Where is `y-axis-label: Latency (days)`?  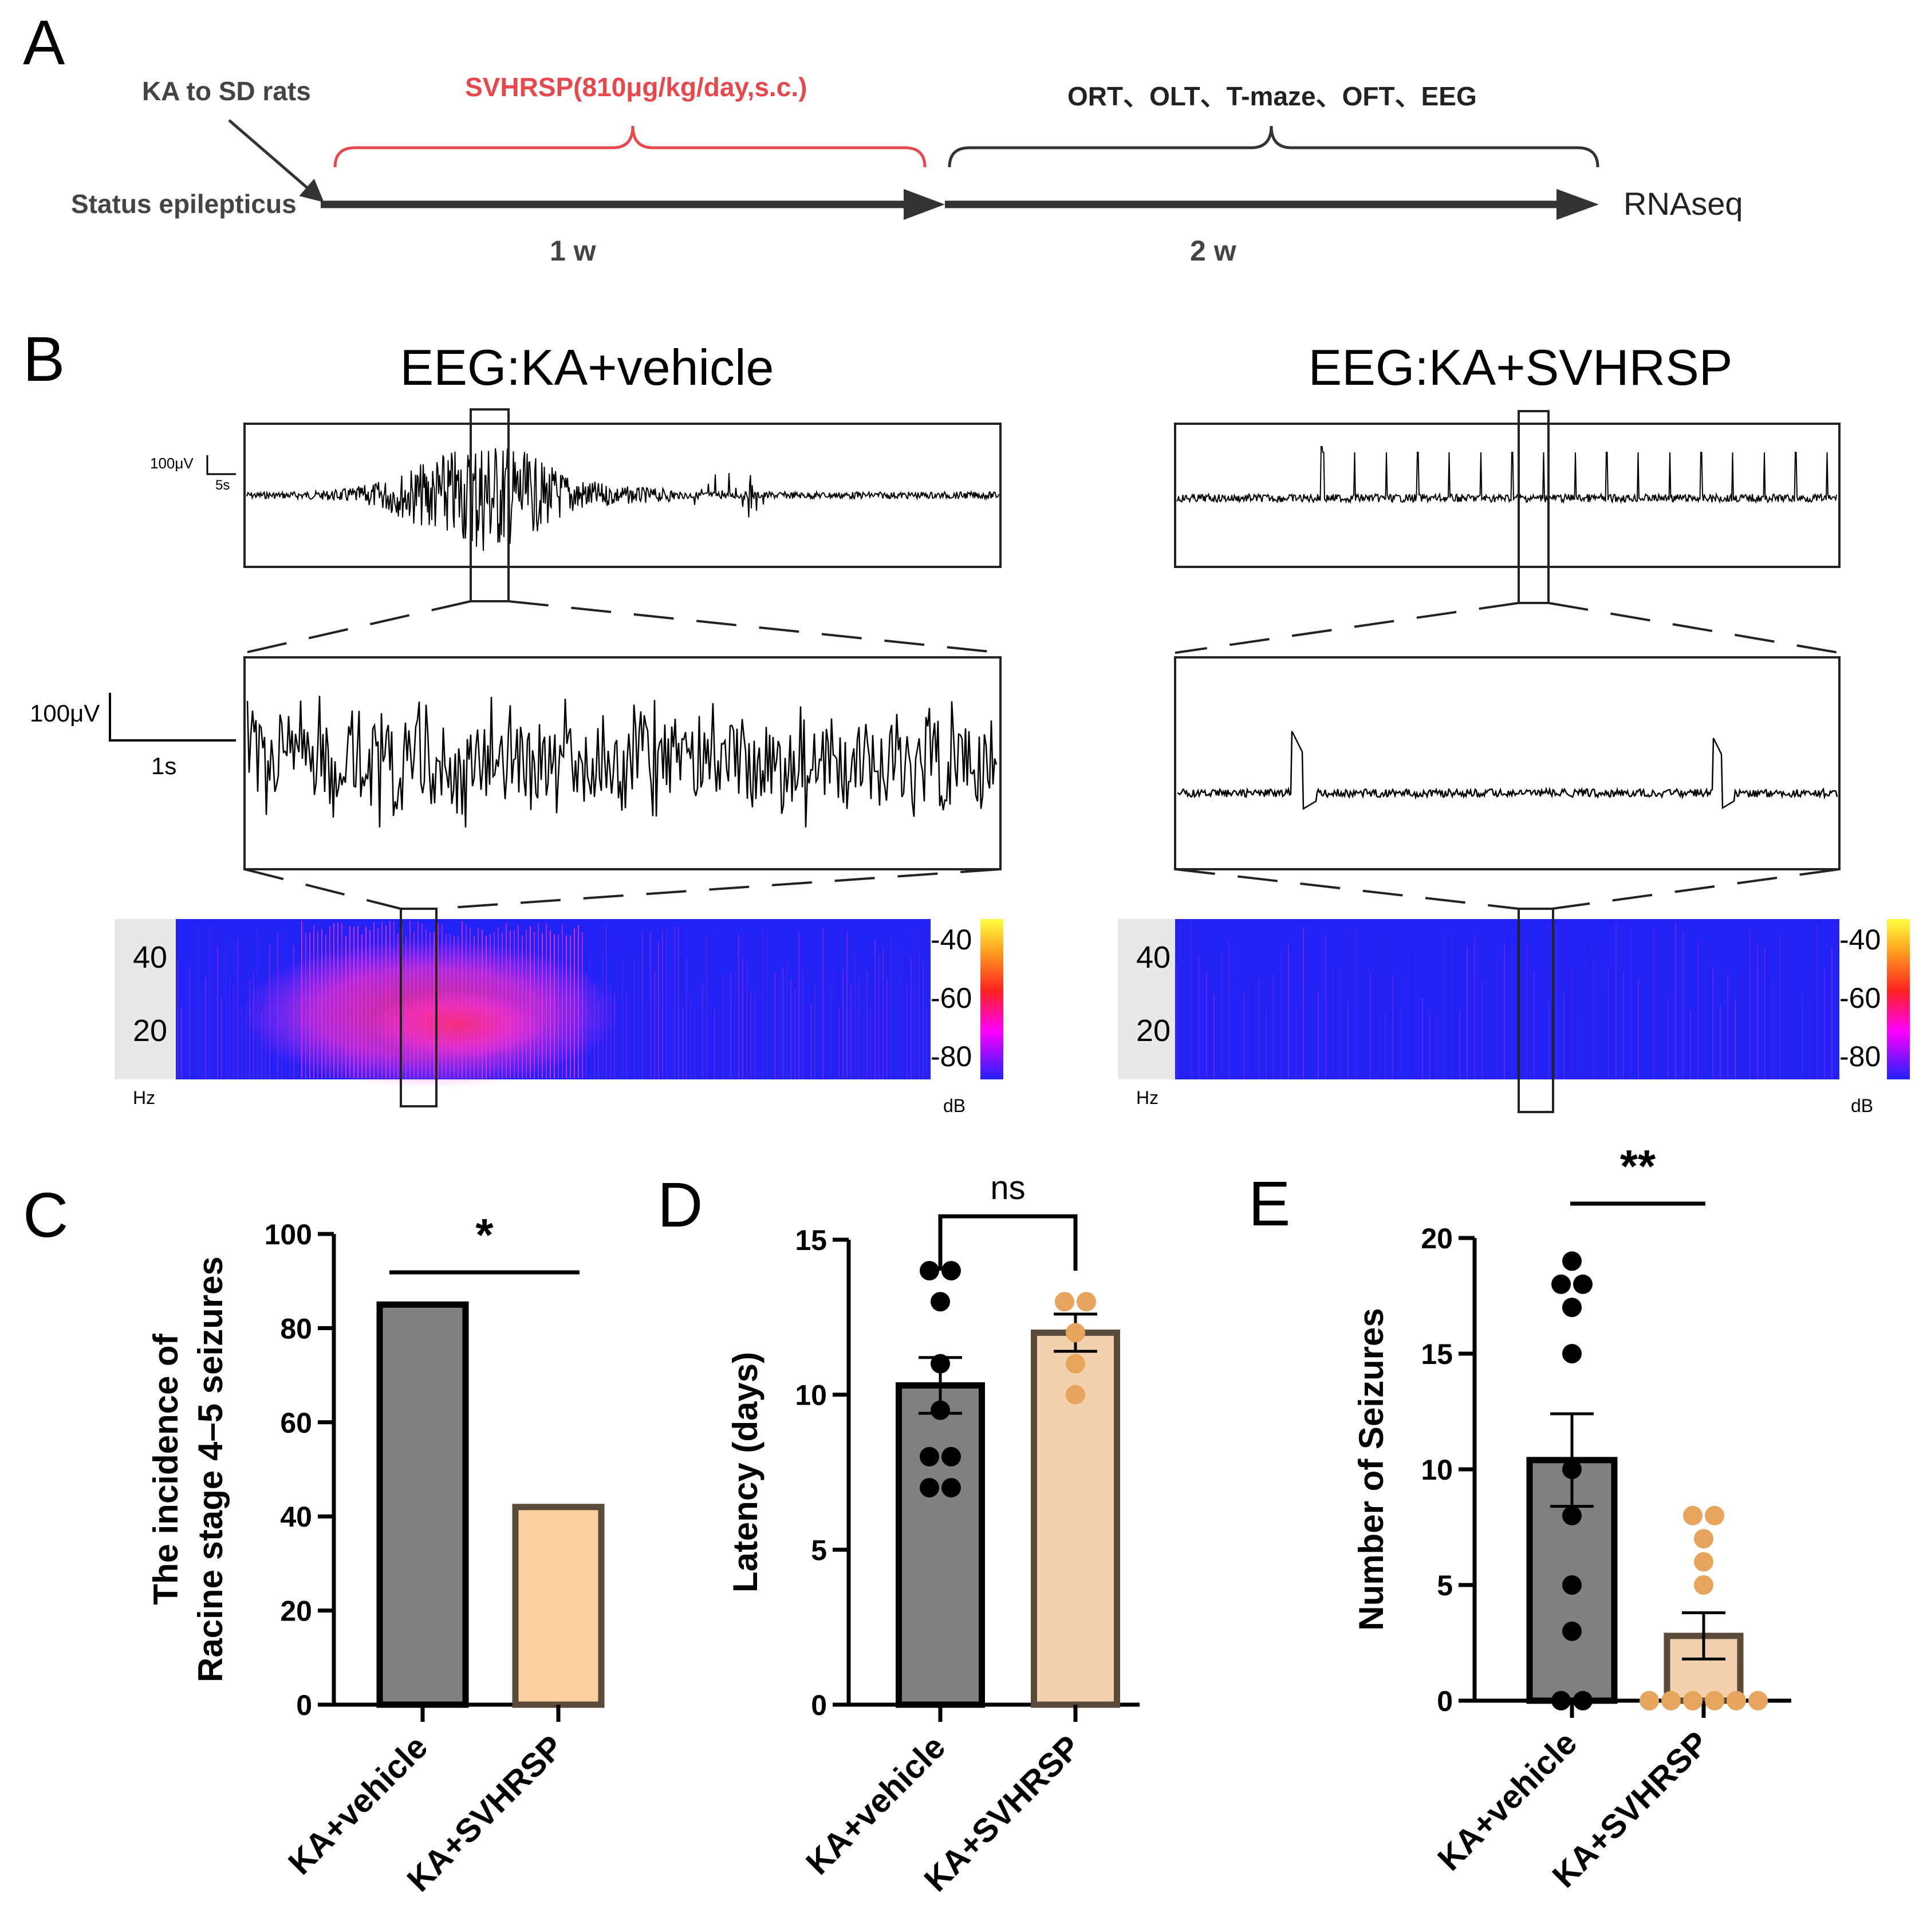
y-axis-label: Latency (days) is located at coordinates (745, 1472).